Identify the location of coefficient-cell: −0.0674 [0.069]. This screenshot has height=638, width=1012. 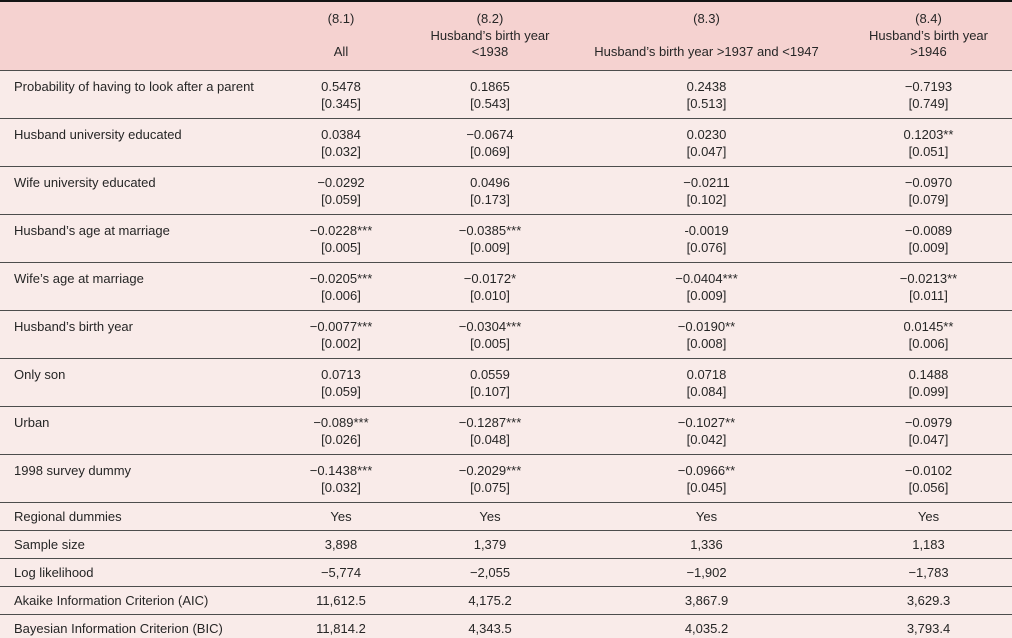
(490, 142).